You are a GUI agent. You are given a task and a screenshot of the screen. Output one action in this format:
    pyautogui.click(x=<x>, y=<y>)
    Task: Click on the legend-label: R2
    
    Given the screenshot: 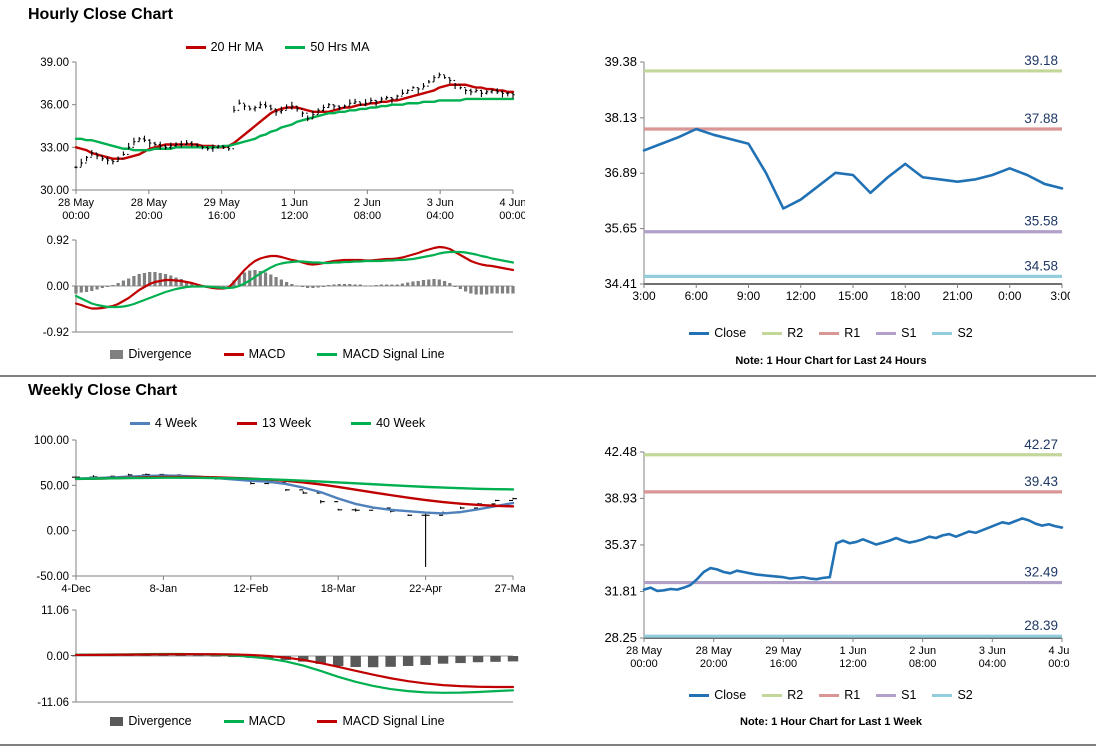 What is the action you would take?
    pyautogui.click(x=795, y=695)
    